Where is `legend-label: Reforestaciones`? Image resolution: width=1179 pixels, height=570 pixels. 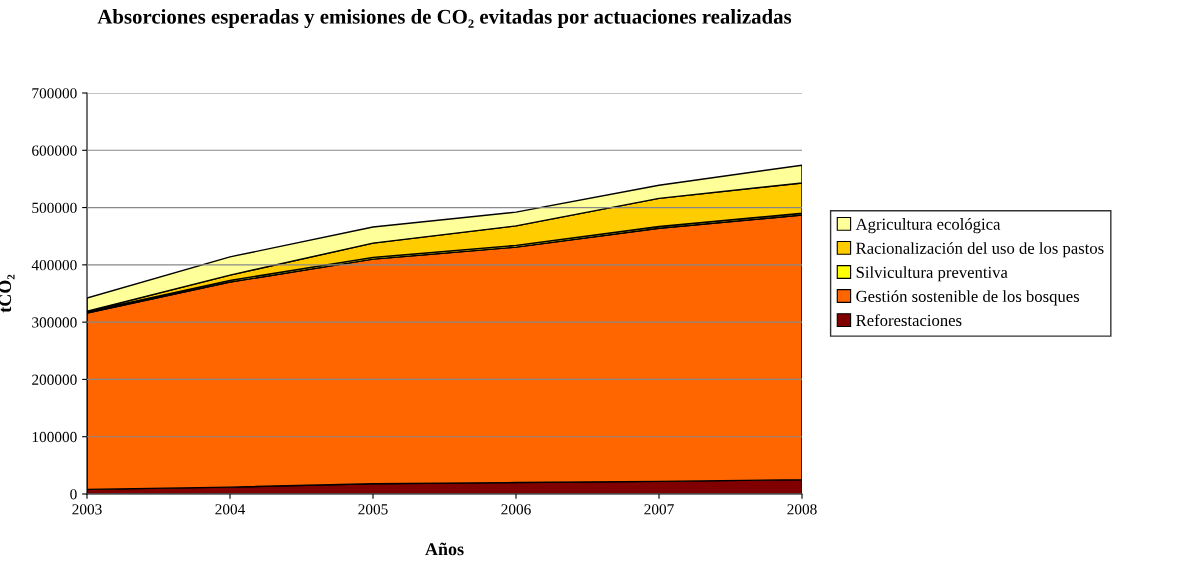 legend-label: Reforestaciones is located at coordinates (909, 320).